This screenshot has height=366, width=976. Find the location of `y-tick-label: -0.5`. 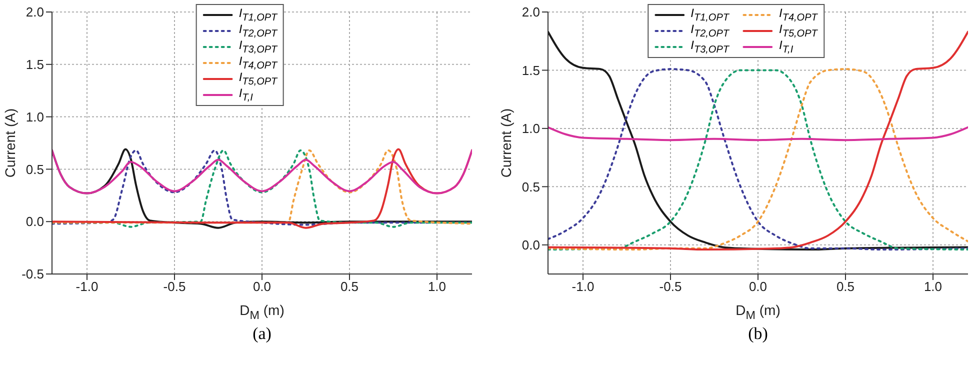

y-tick-label: -0.5 is located at coordinates (33, 274).